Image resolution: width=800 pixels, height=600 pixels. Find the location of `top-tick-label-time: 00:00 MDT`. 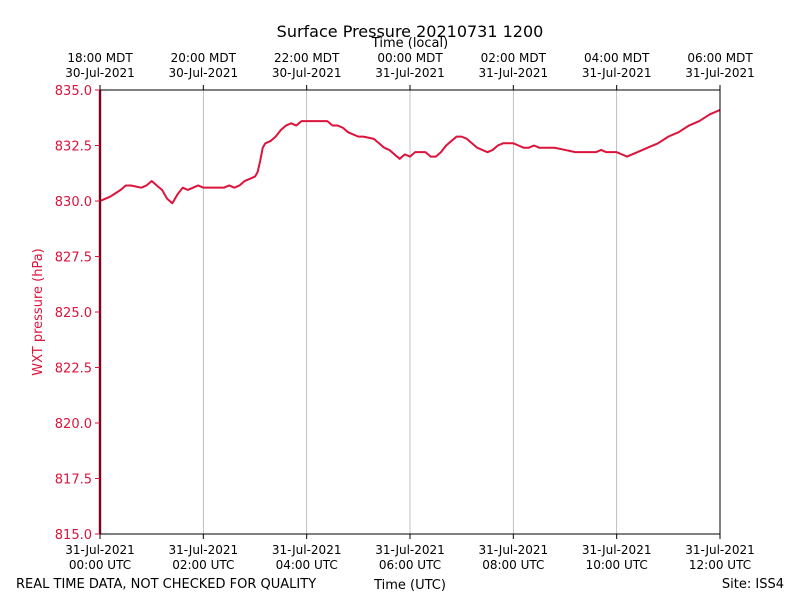

top-tick-label-time: 00:00 MDT is located at coordinates (410, 58).